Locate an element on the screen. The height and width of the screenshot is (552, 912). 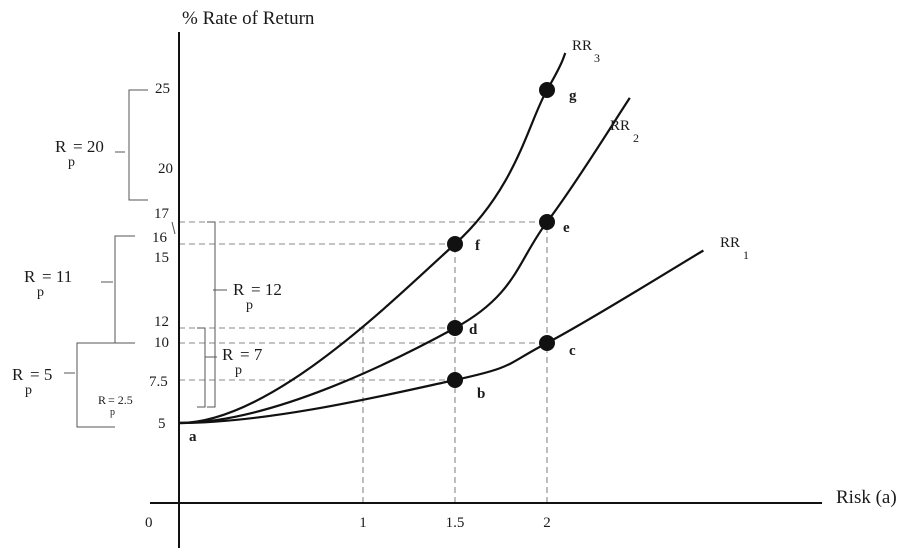
rp-label-value: = 7 is located at coordinates (251, 354).